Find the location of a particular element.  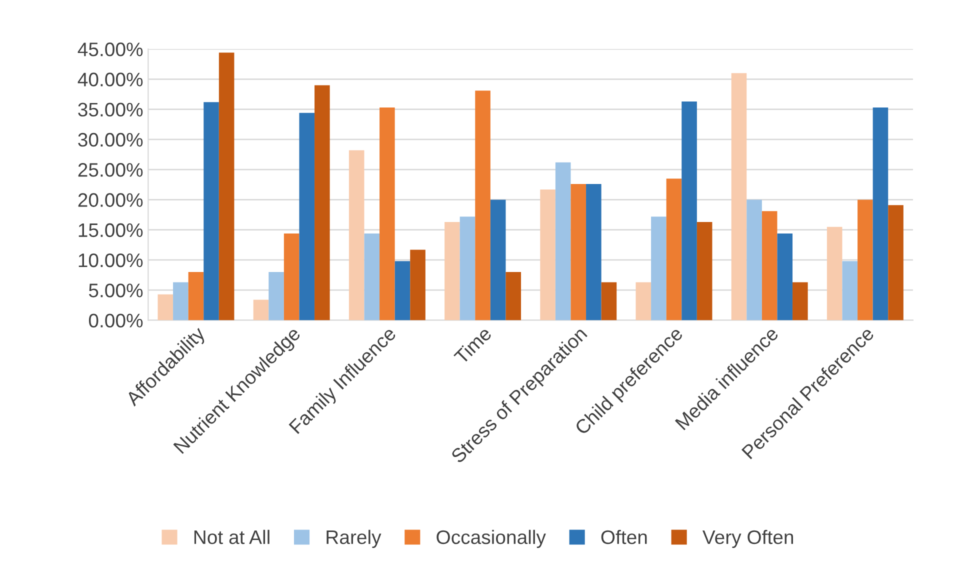

y-tick-label: 15.00% is located at coordinates (110, 230).